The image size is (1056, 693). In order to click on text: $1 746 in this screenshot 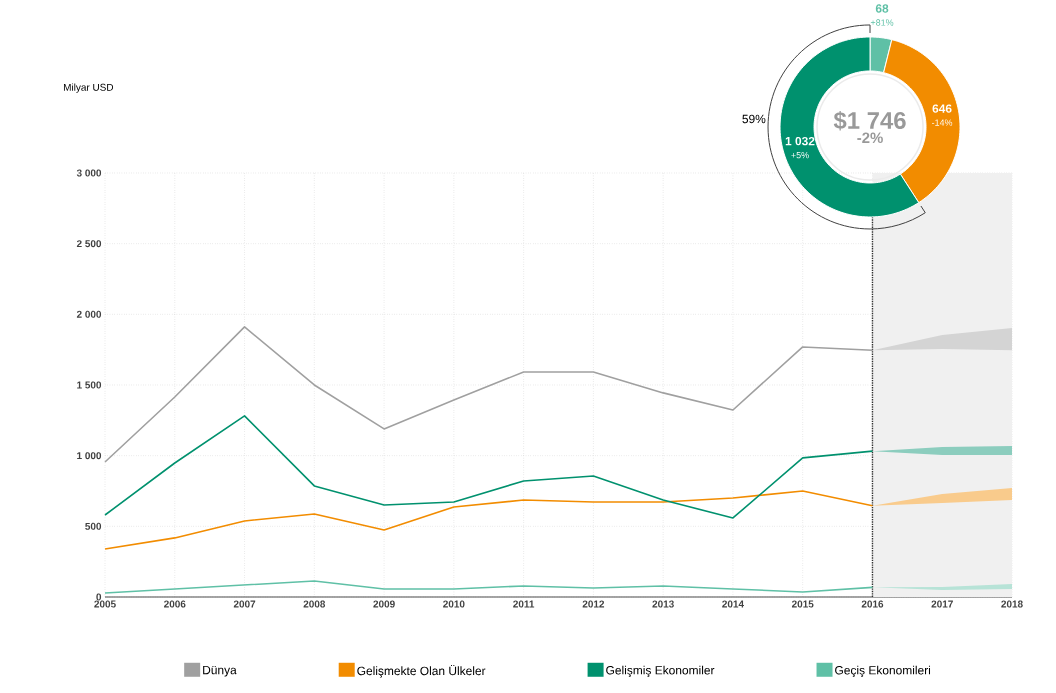, I will do `click(869, 120)`.